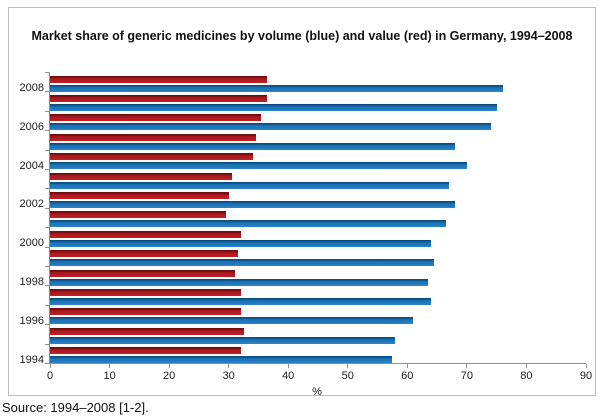 This screenshot has width=600, height=420. I want to click on y-axis-label-1994: 1994, so click(31, 359).